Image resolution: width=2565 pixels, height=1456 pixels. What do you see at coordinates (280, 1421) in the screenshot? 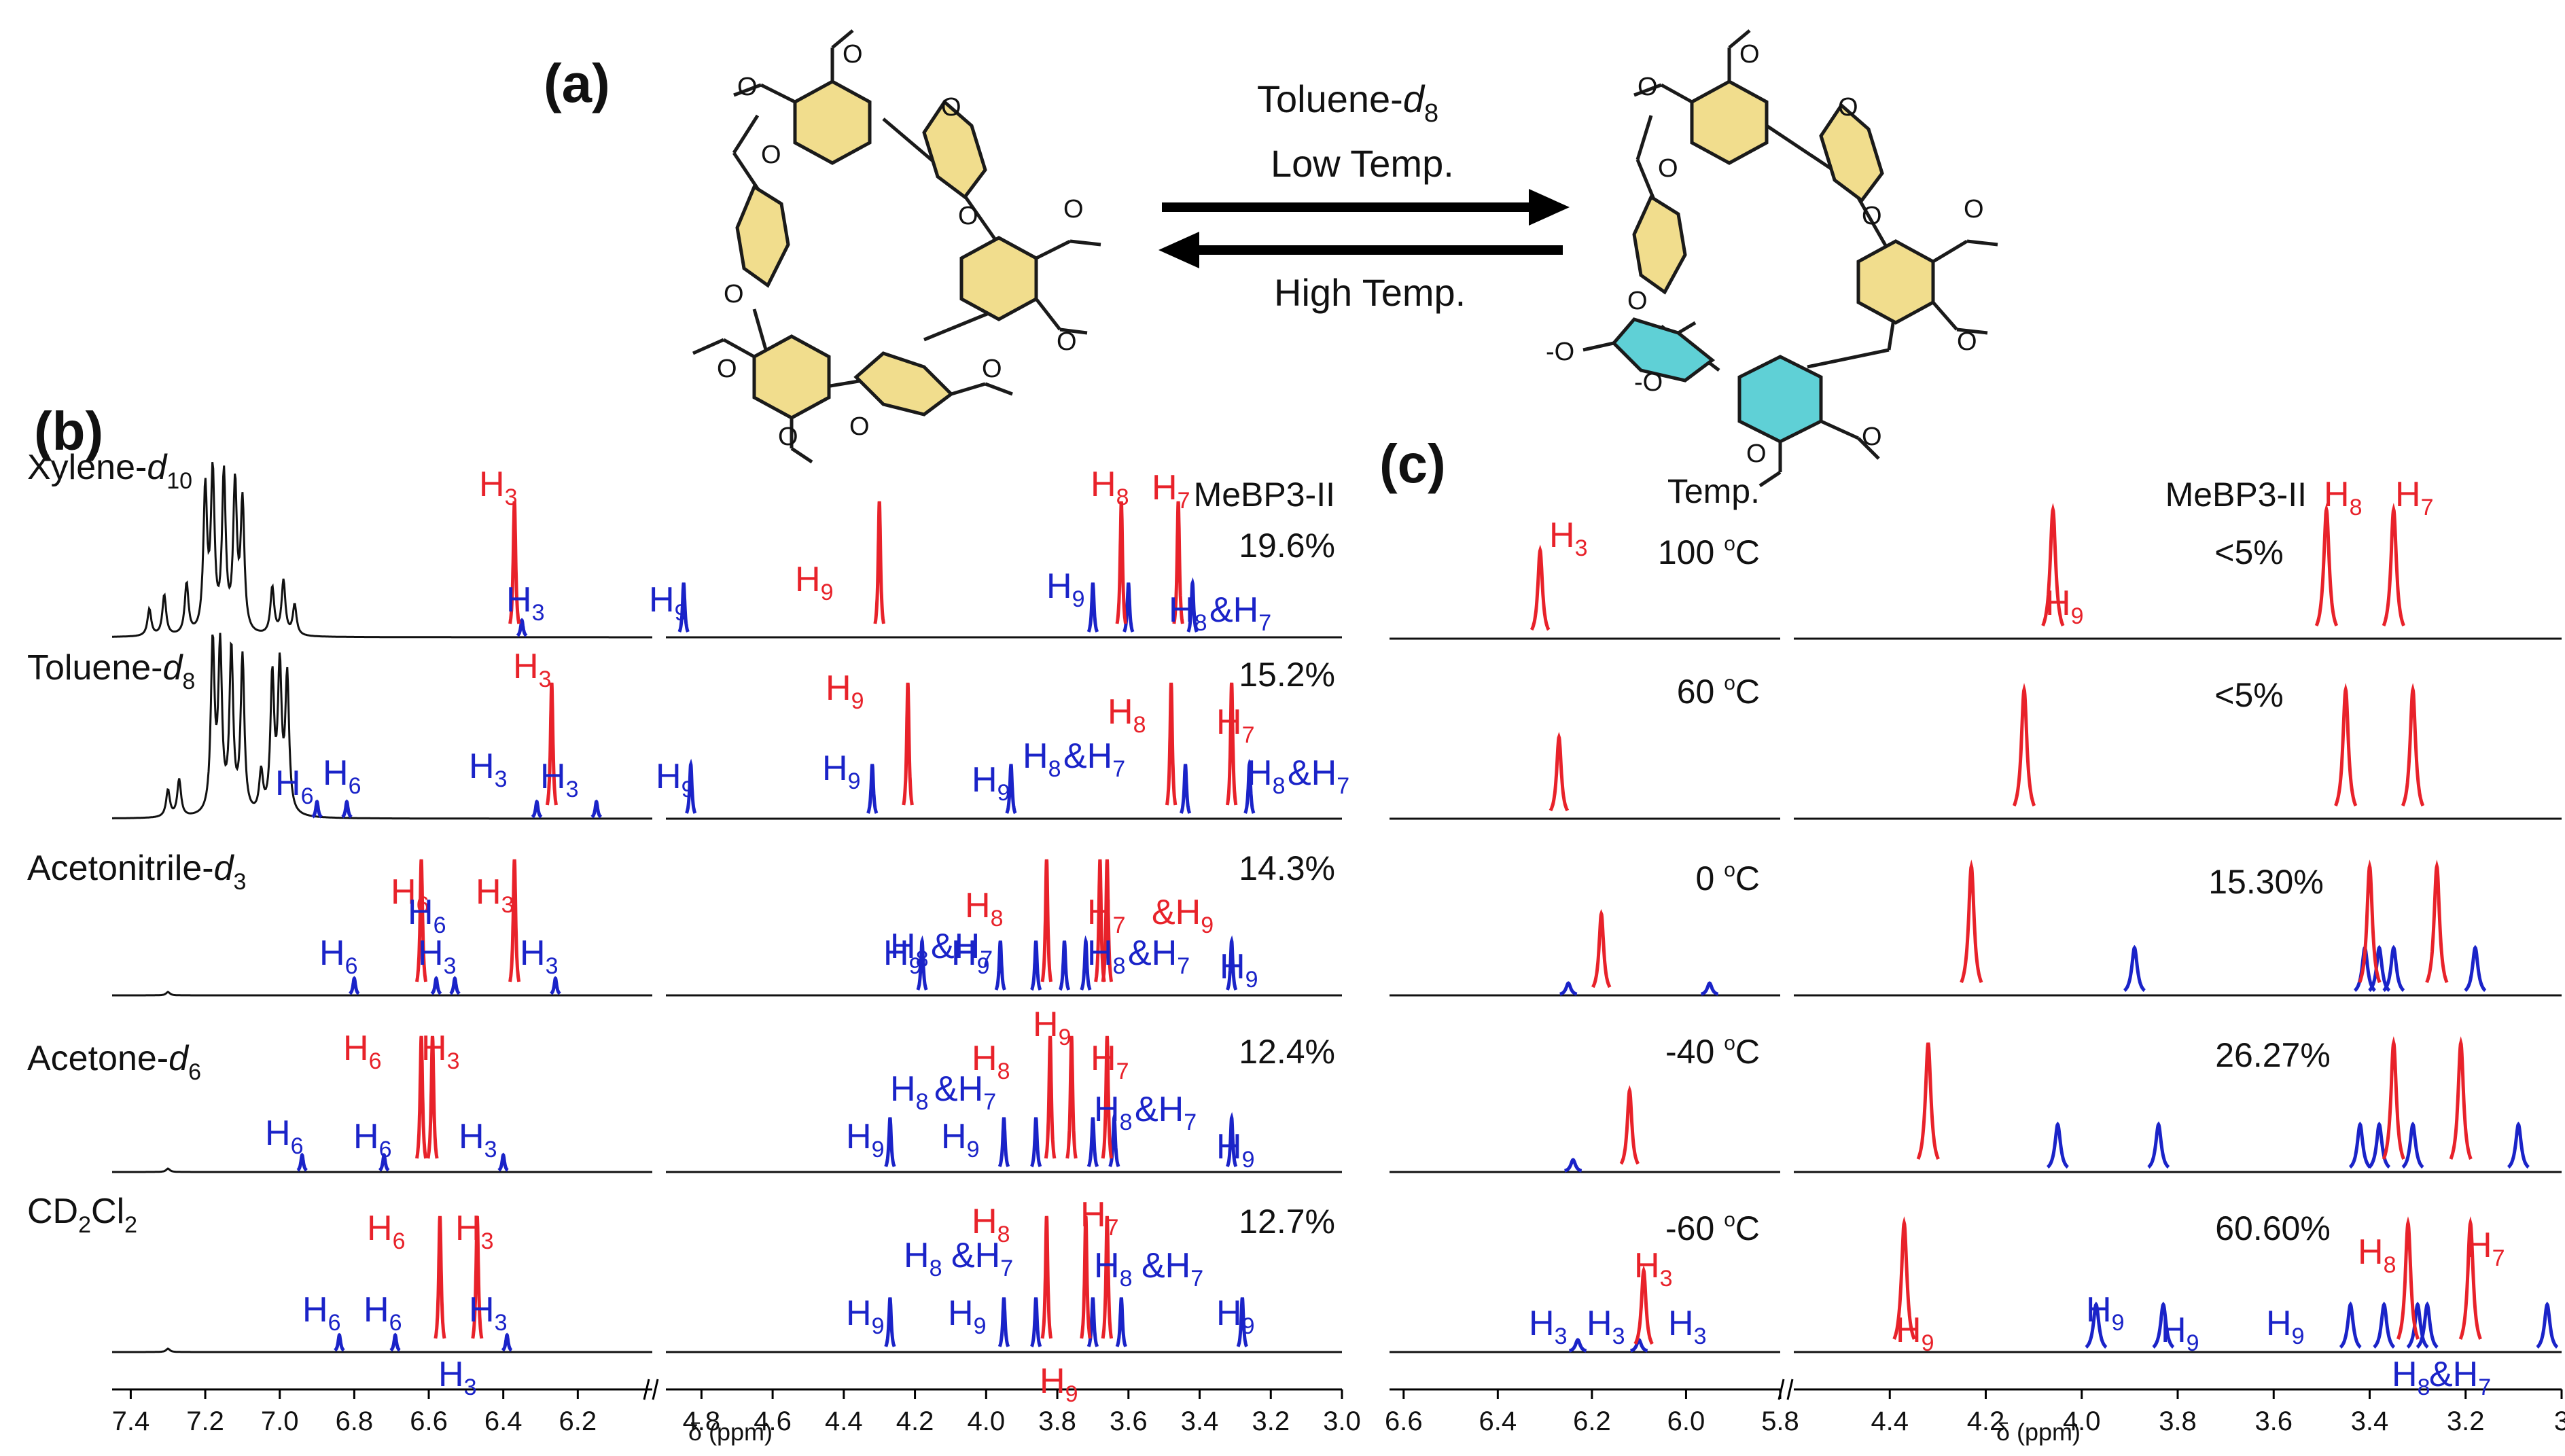
I see `x-tick-label: 7.0` at bounding box center [280, 1421].